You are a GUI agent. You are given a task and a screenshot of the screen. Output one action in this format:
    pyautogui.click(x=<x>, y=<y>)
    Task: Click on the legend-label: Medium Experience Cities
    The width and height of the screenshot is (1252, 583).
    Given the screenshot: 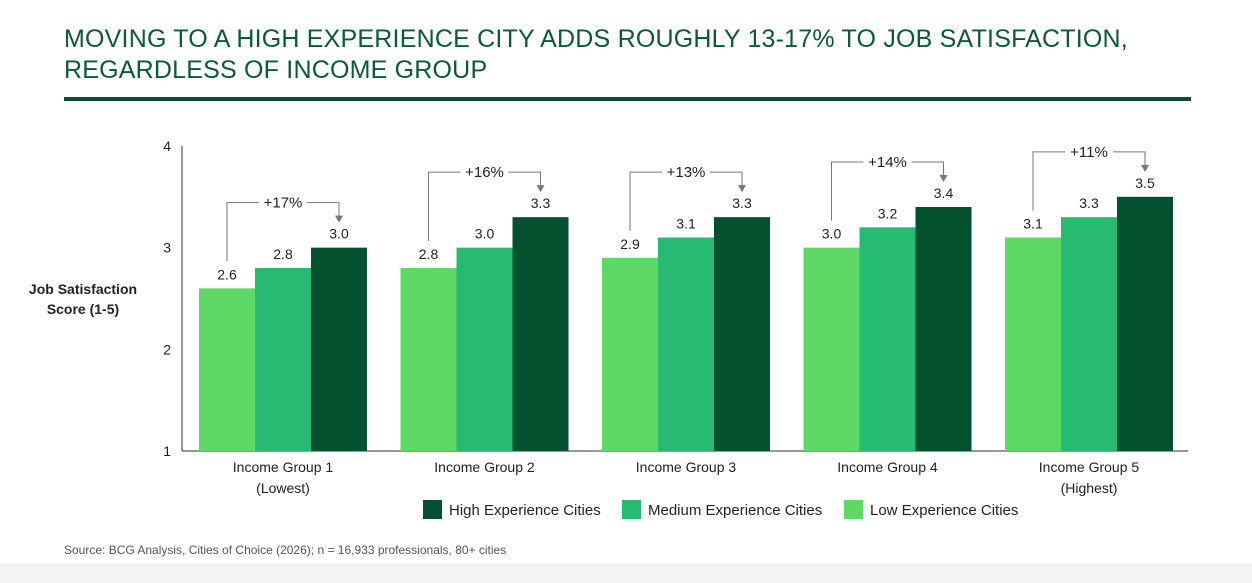 What is the action you would take?
    pyautogui.click(x=735, y=510)
    